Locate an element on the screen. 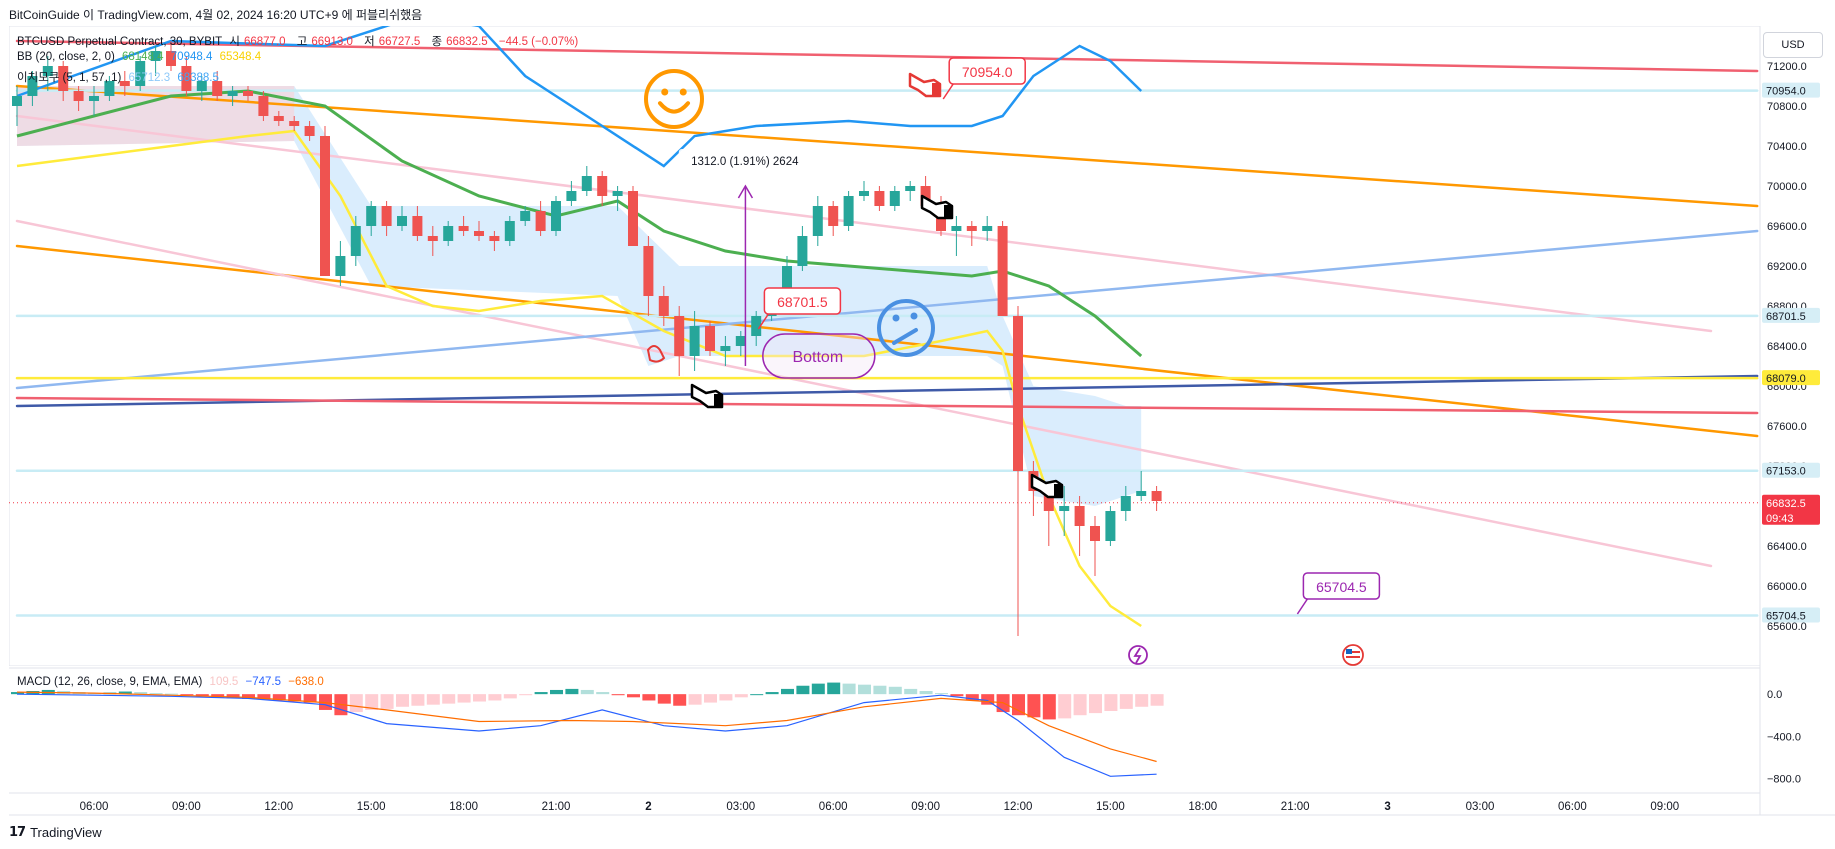  ichimoku-legend: 이치모쿠 (5, 1, 57, 1) 65712.3 68388.5 is located at coordinates (120, 77).